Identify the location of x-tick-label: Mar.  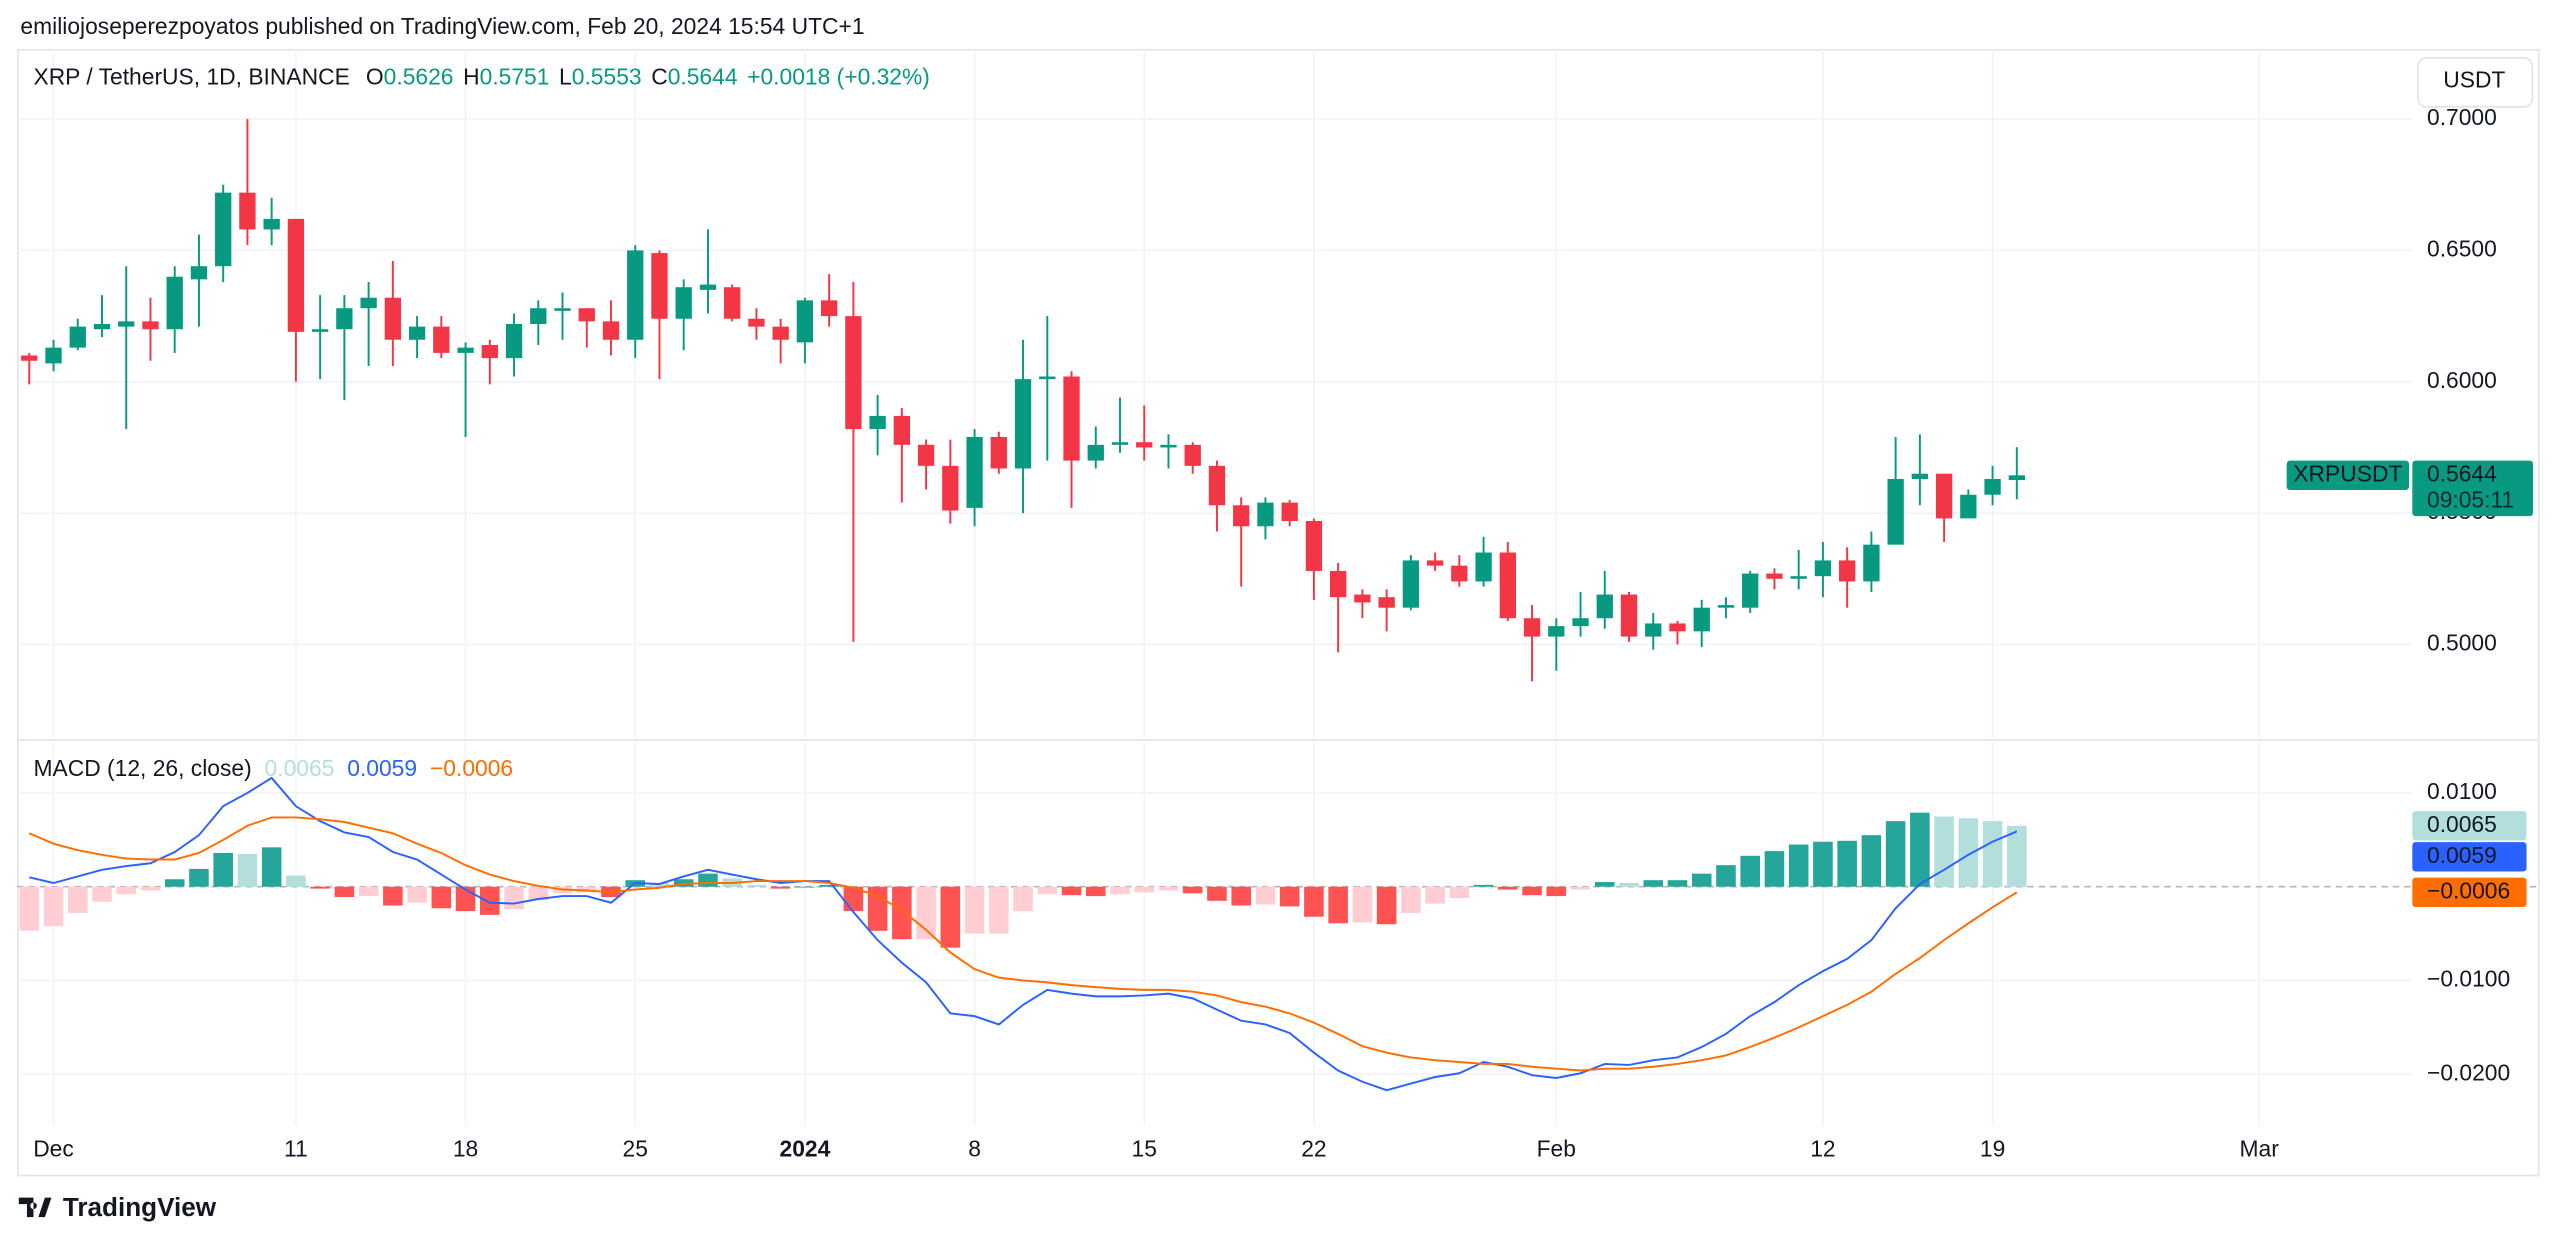
(2260, 1148).